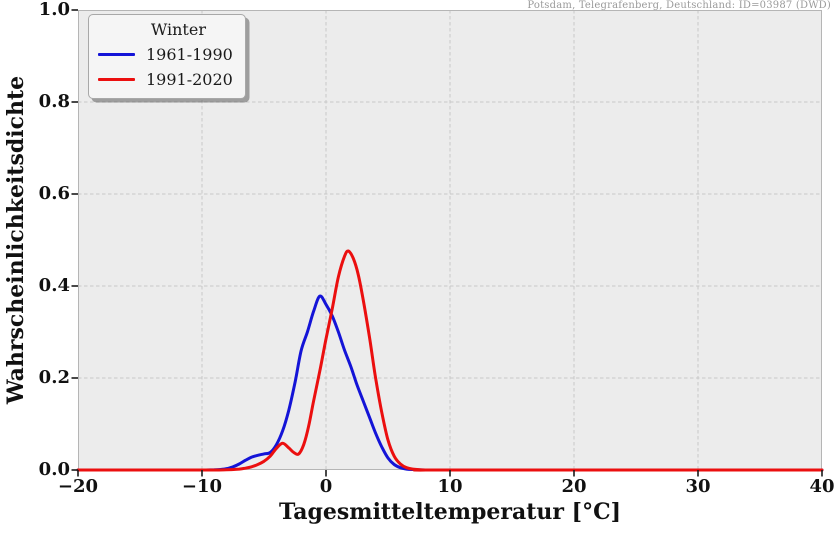 The width and height of the screenshot is (834, 533). Describe the element at coordinates (821, 486) in the screenshot. I see `x-tick-label: 40` at that location.